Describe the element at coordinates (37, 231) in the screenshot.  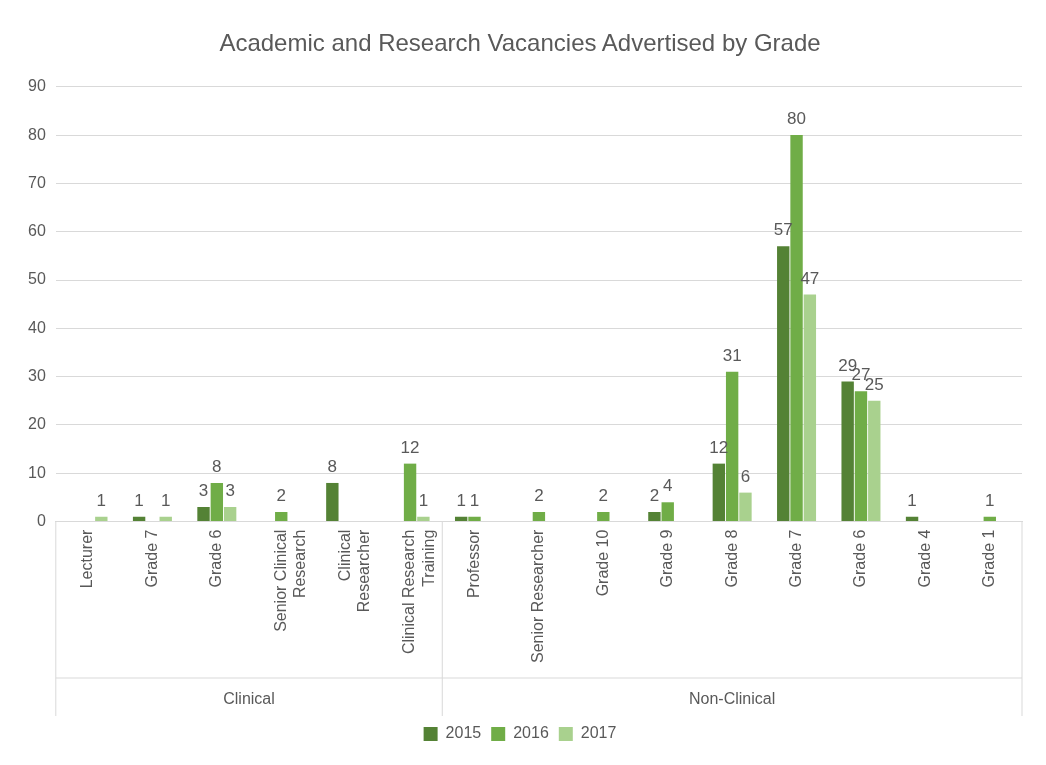
I see `y-tick-label: 60` at that location.